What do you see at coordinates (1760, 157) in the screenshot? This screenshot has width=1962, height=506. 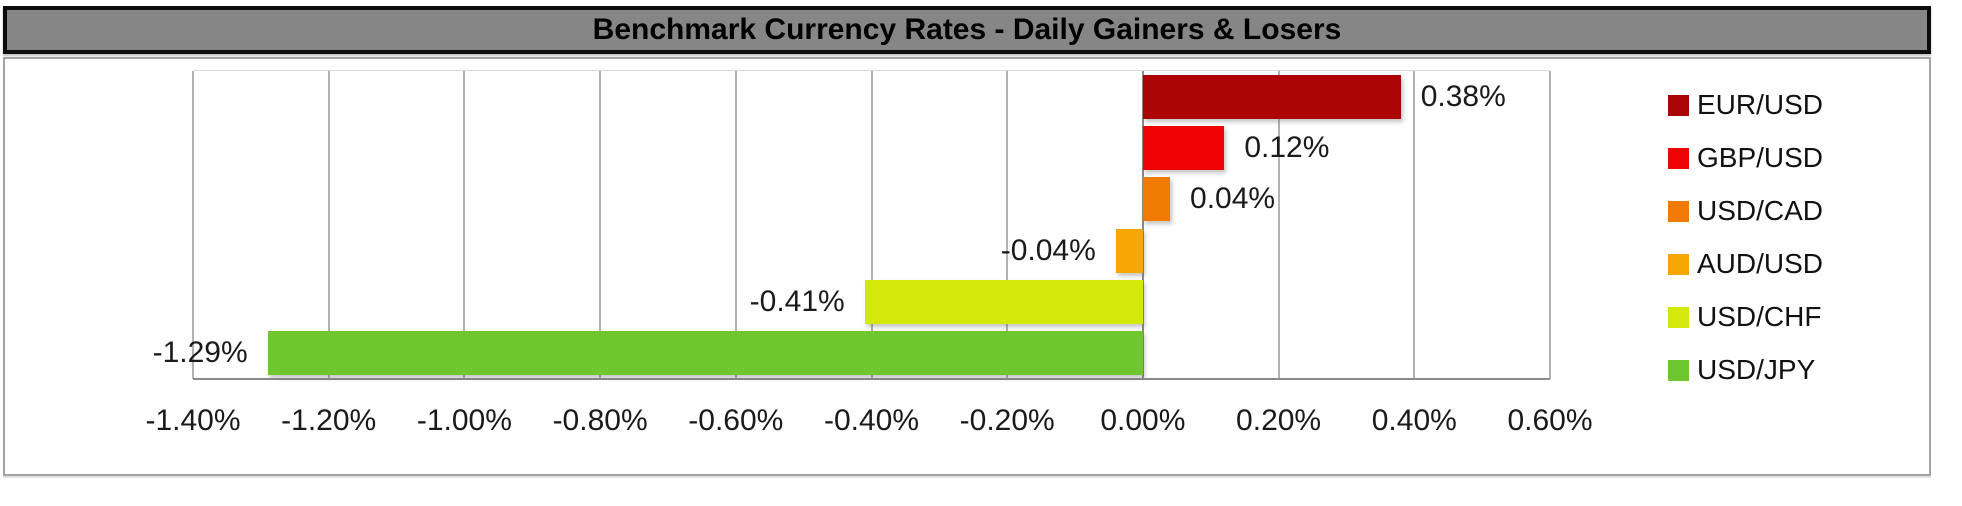 I see `legend-label: GBP/USD` at bounding box center [1760, 157].